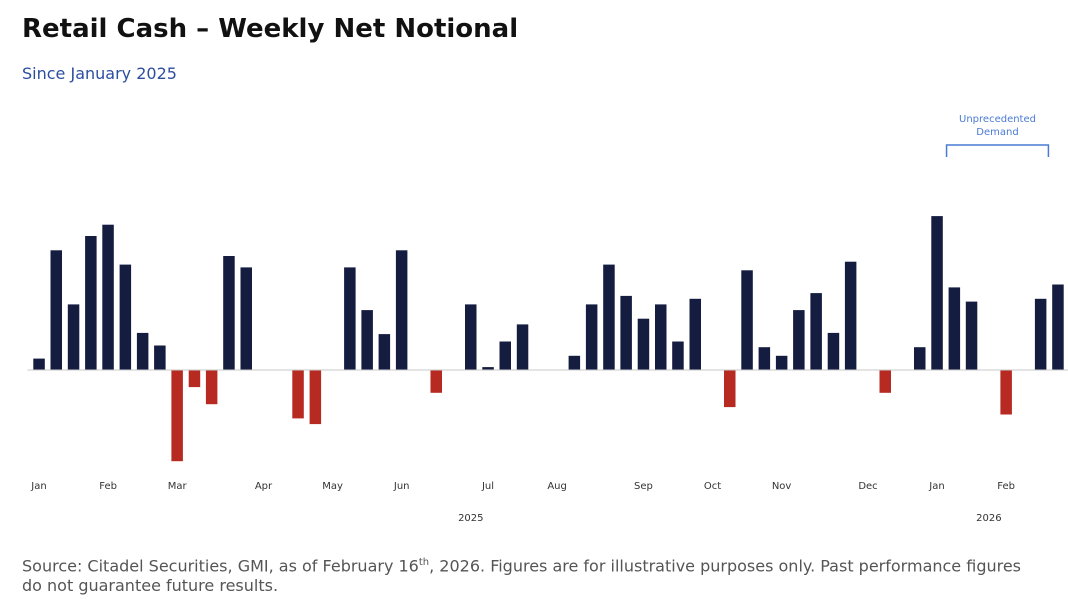 This screenshot has height=615, width=1068. Describe the element at coordinates (782, 486) in the screenshot. I see `month-label-10: Nov` at that location.